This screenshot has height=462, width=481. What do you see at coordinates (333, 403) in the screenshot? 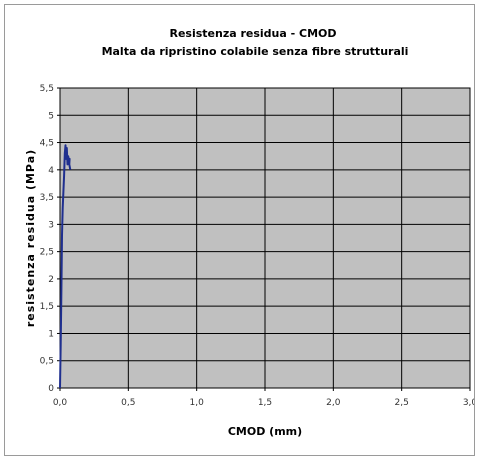
I see `x-tick-label: 2,0` at bounding box center [333, 403].